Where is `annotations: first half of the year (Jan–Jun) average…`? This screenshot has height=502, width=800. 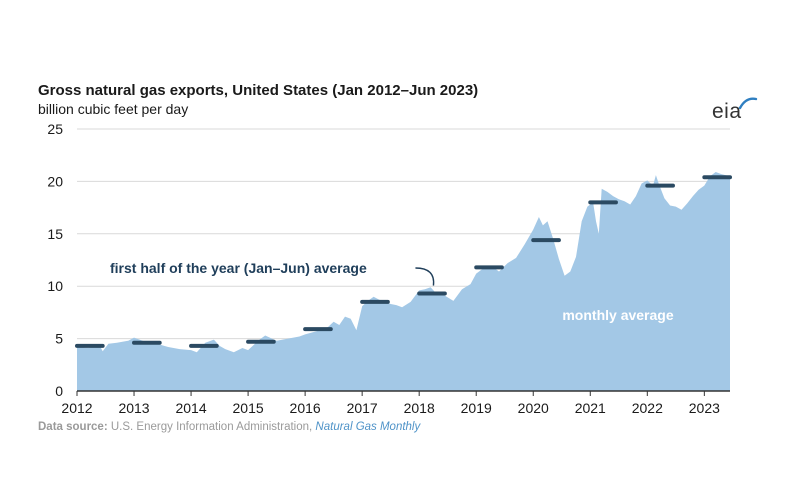
annotations: first half of the year (Jan–Jun) average… is located at coordinates (392, 291).